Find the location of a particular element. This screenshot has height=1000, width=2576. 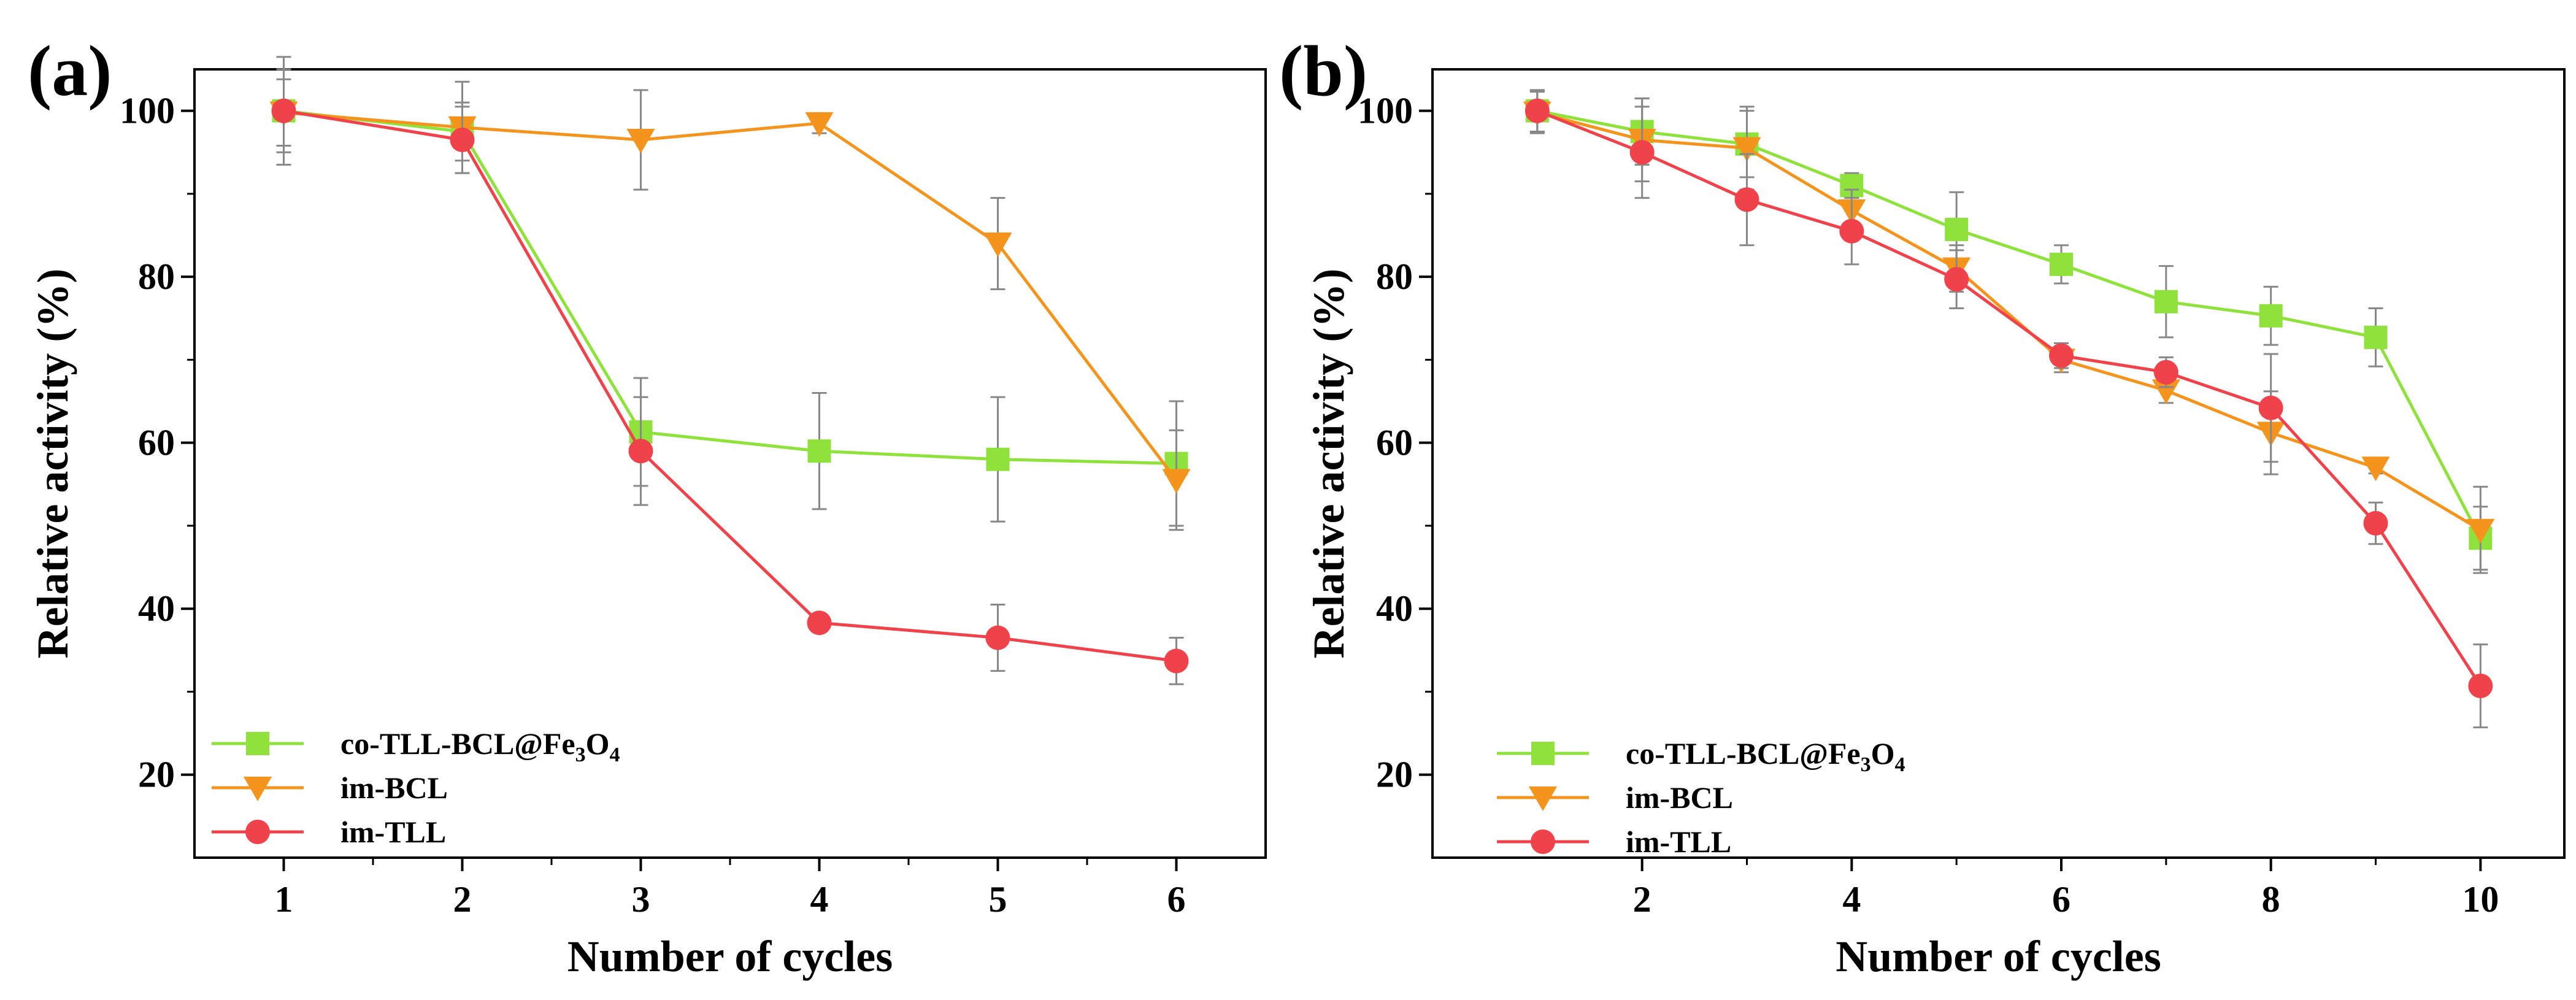

y-tick-label: 60 is located at coordinates (1395, 443).